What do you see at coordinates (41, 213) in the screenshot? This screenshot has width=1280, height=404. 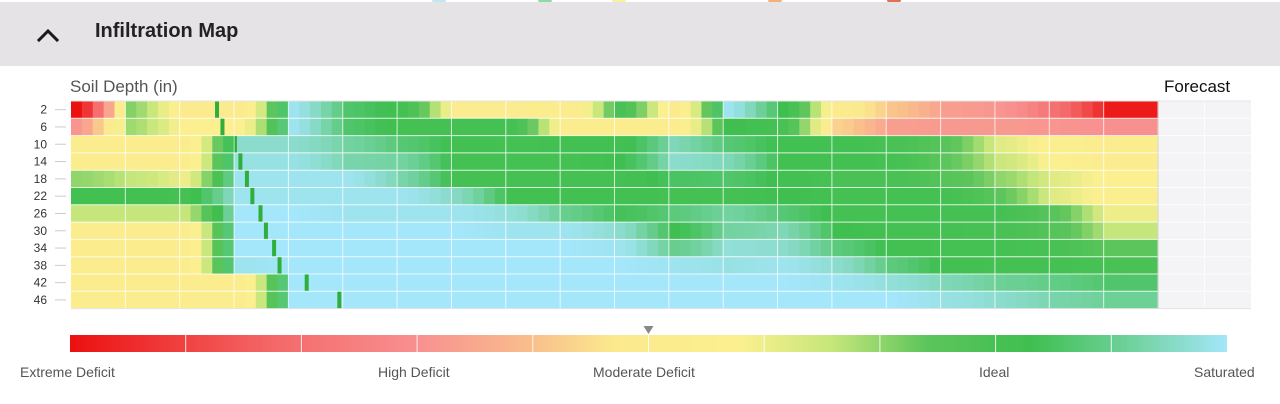 I see `y-tick-label: 26` at bounding box center [41, 213].